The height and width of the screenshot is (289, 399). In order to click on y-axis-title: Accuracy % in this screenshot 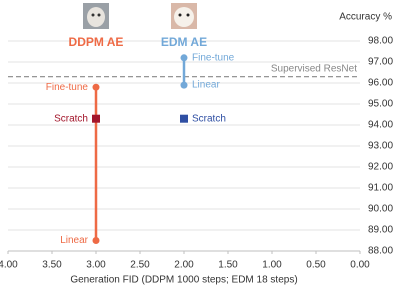, I will do `click(365, 17)`.